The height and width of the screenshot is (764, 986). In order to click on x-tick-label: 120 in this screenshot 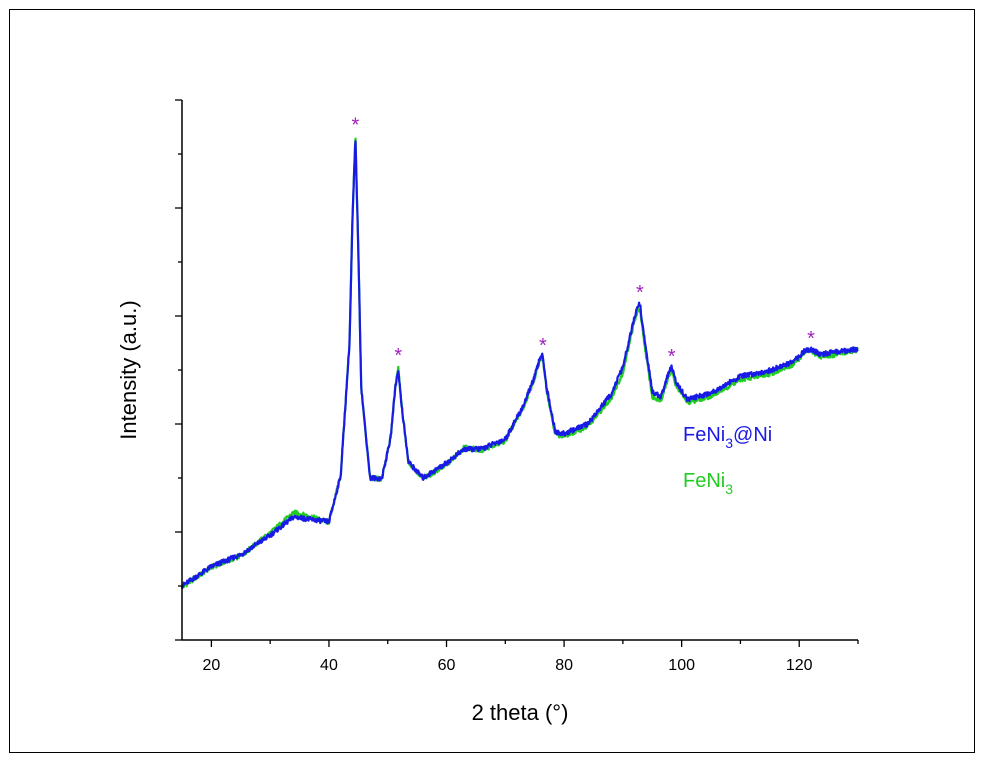, I will do `click(799, 665)`.